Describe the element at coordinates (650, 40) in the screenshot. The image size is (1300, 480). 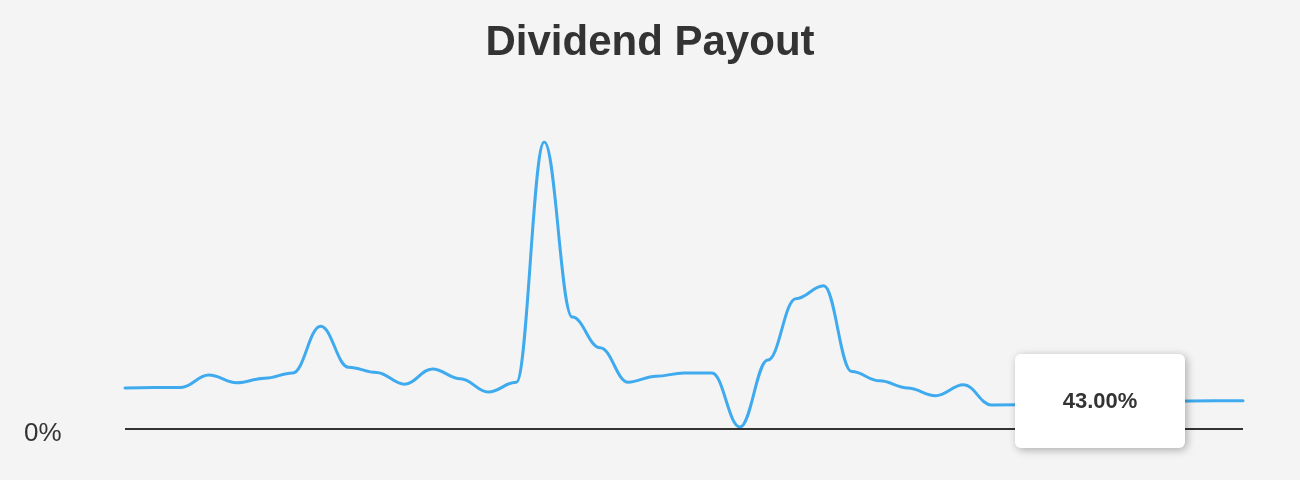
I see `chart-title: Dividend Payout` at that location.